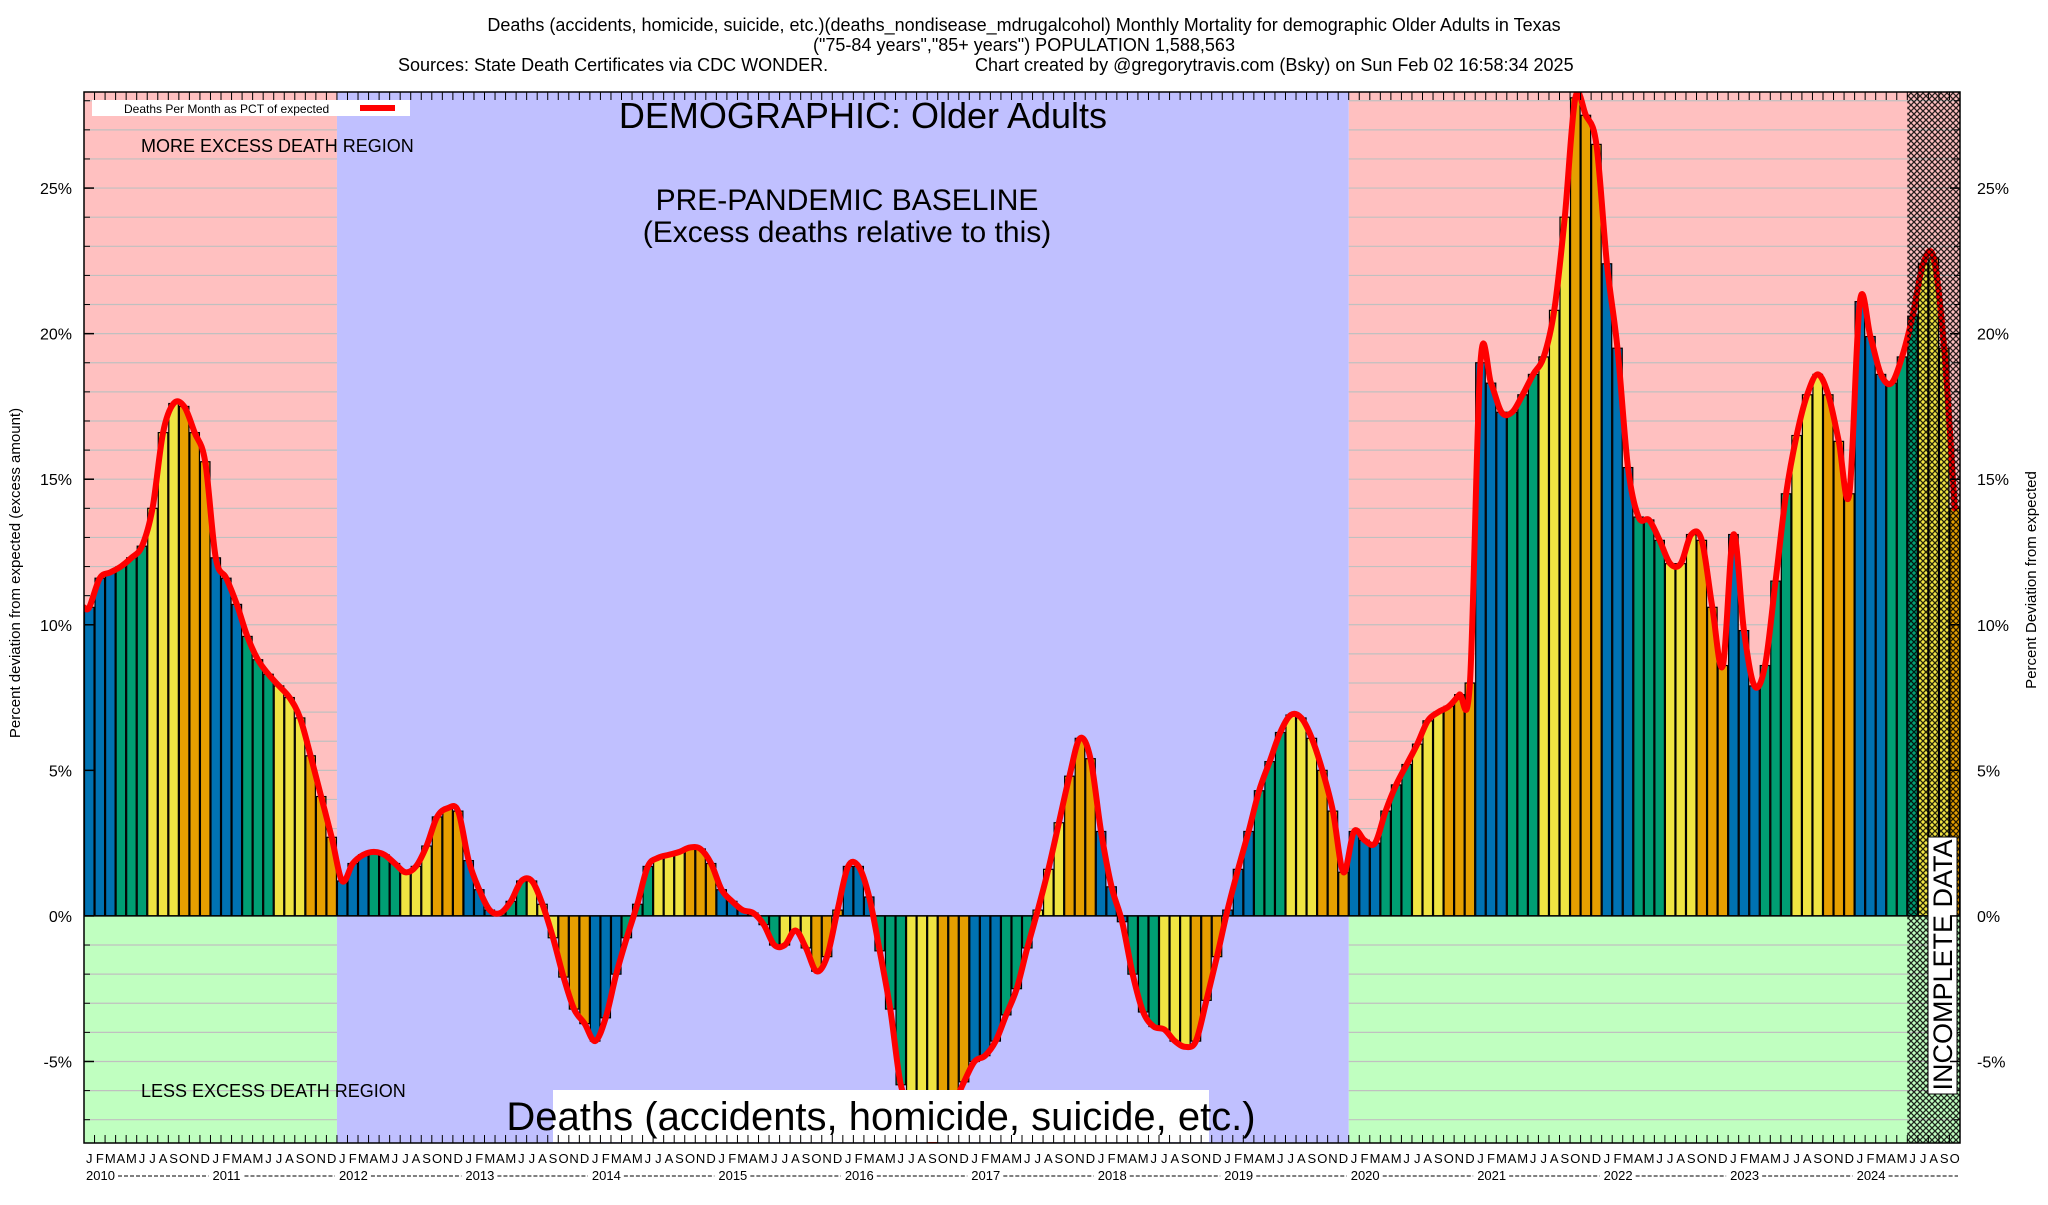 The image size is (2048, 1205). Describe the element at coordinates (277, 146) in the screenshot. I see `more-excess-region-label: MORE EXCESS DEATH REGION` at that location.